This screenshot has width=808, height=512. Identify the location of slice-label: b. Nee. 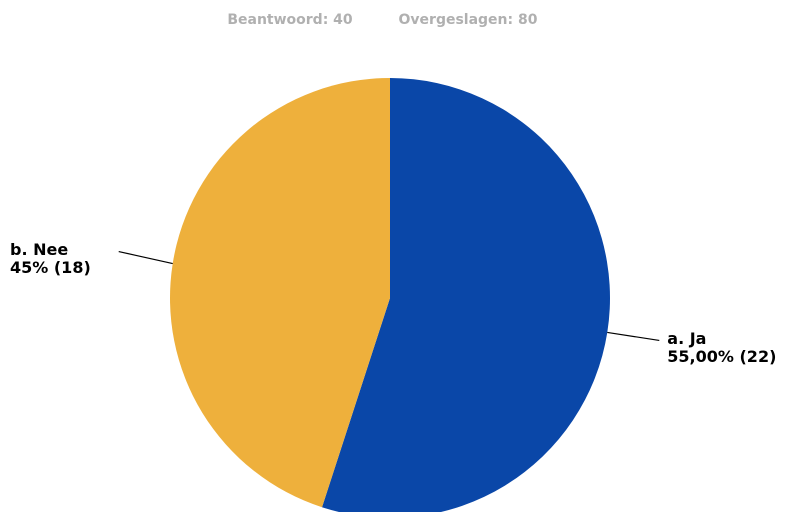
(39, 249).